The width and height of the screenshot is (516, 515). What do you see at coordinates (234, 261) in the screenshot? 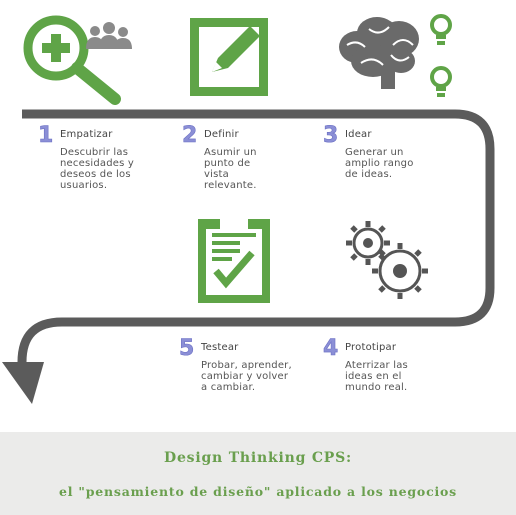
I see `clipboard-check-icon` at bounding box center [234, 261].